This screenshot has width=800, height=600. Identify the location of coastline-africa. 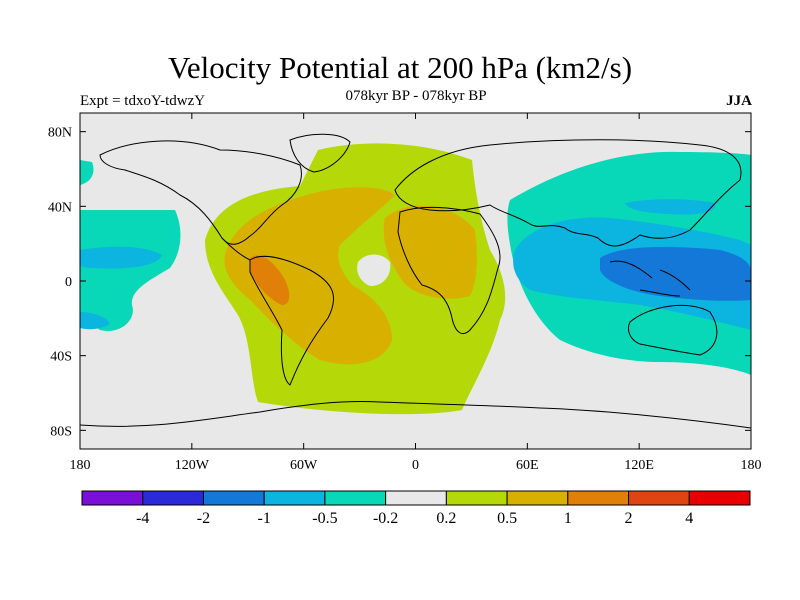
(449, 270).